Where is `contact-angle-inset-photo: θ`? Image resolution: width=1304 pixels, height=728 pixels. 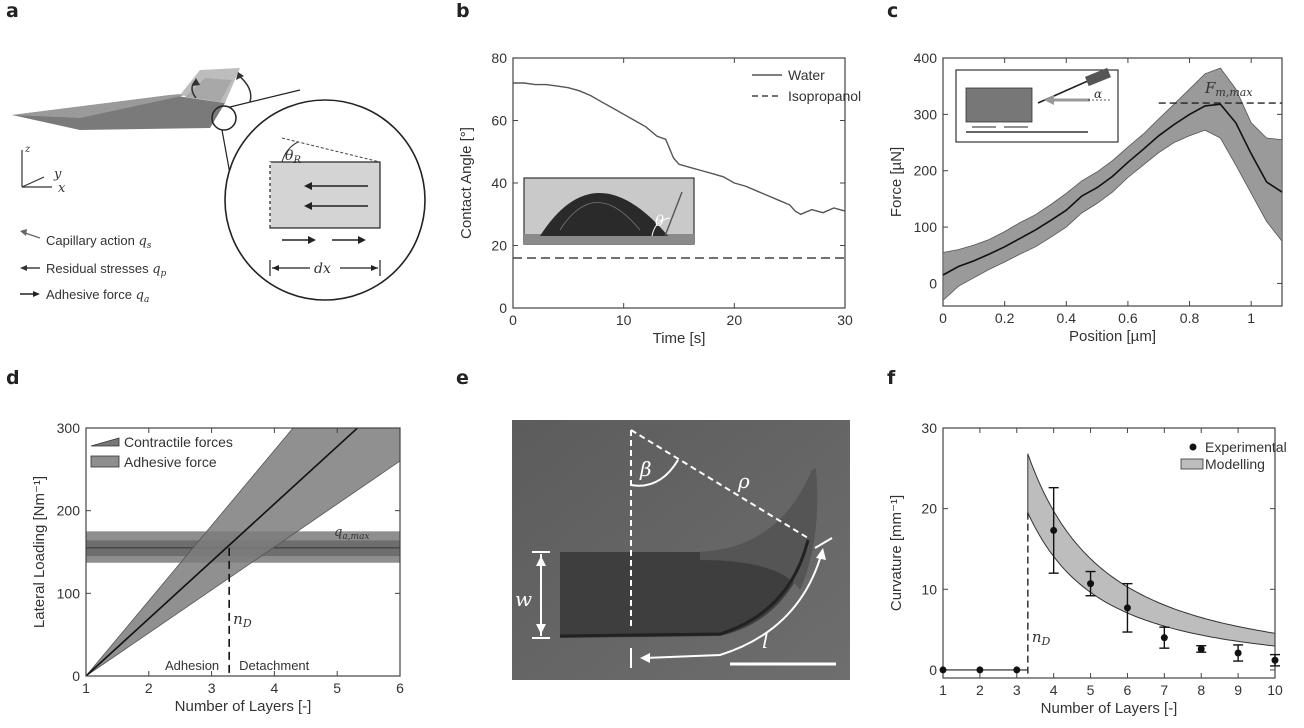
contact-angle-inset-photo: θ is located at coordinates (609, 211).